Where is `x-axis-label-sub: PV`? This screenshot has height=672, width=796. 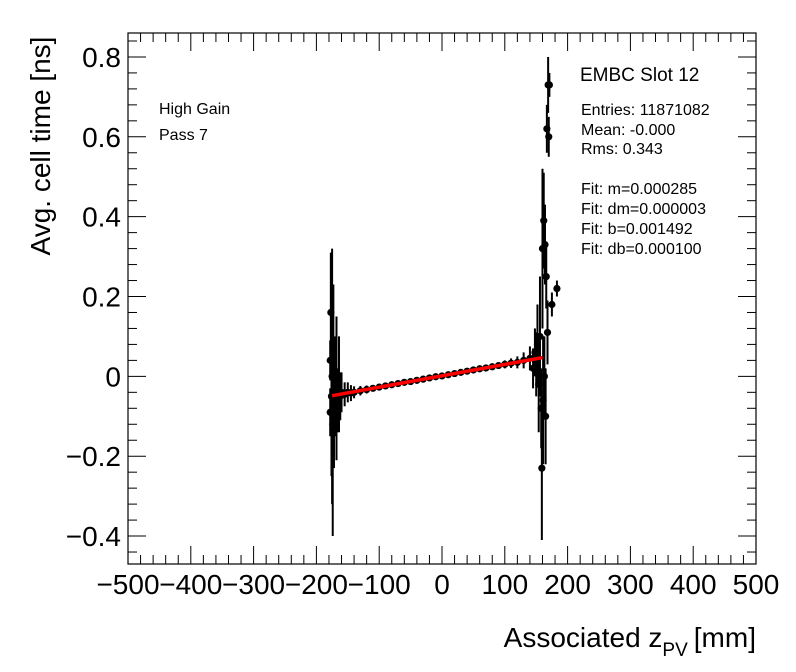 x-axis-label-sub: PV is located at coordinates (675, 650).